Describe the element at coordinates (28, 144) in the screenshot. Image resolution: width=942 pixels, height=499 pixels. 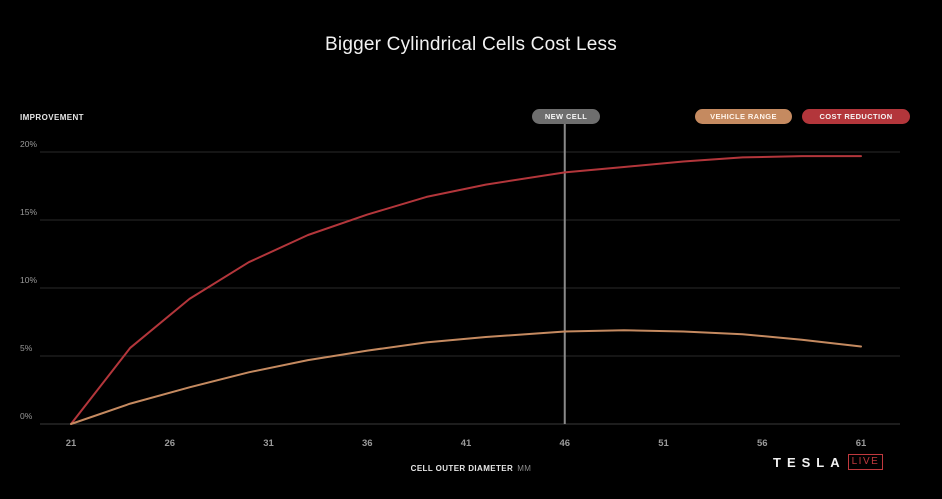
I see `y-tick-label: 20%` at that location.